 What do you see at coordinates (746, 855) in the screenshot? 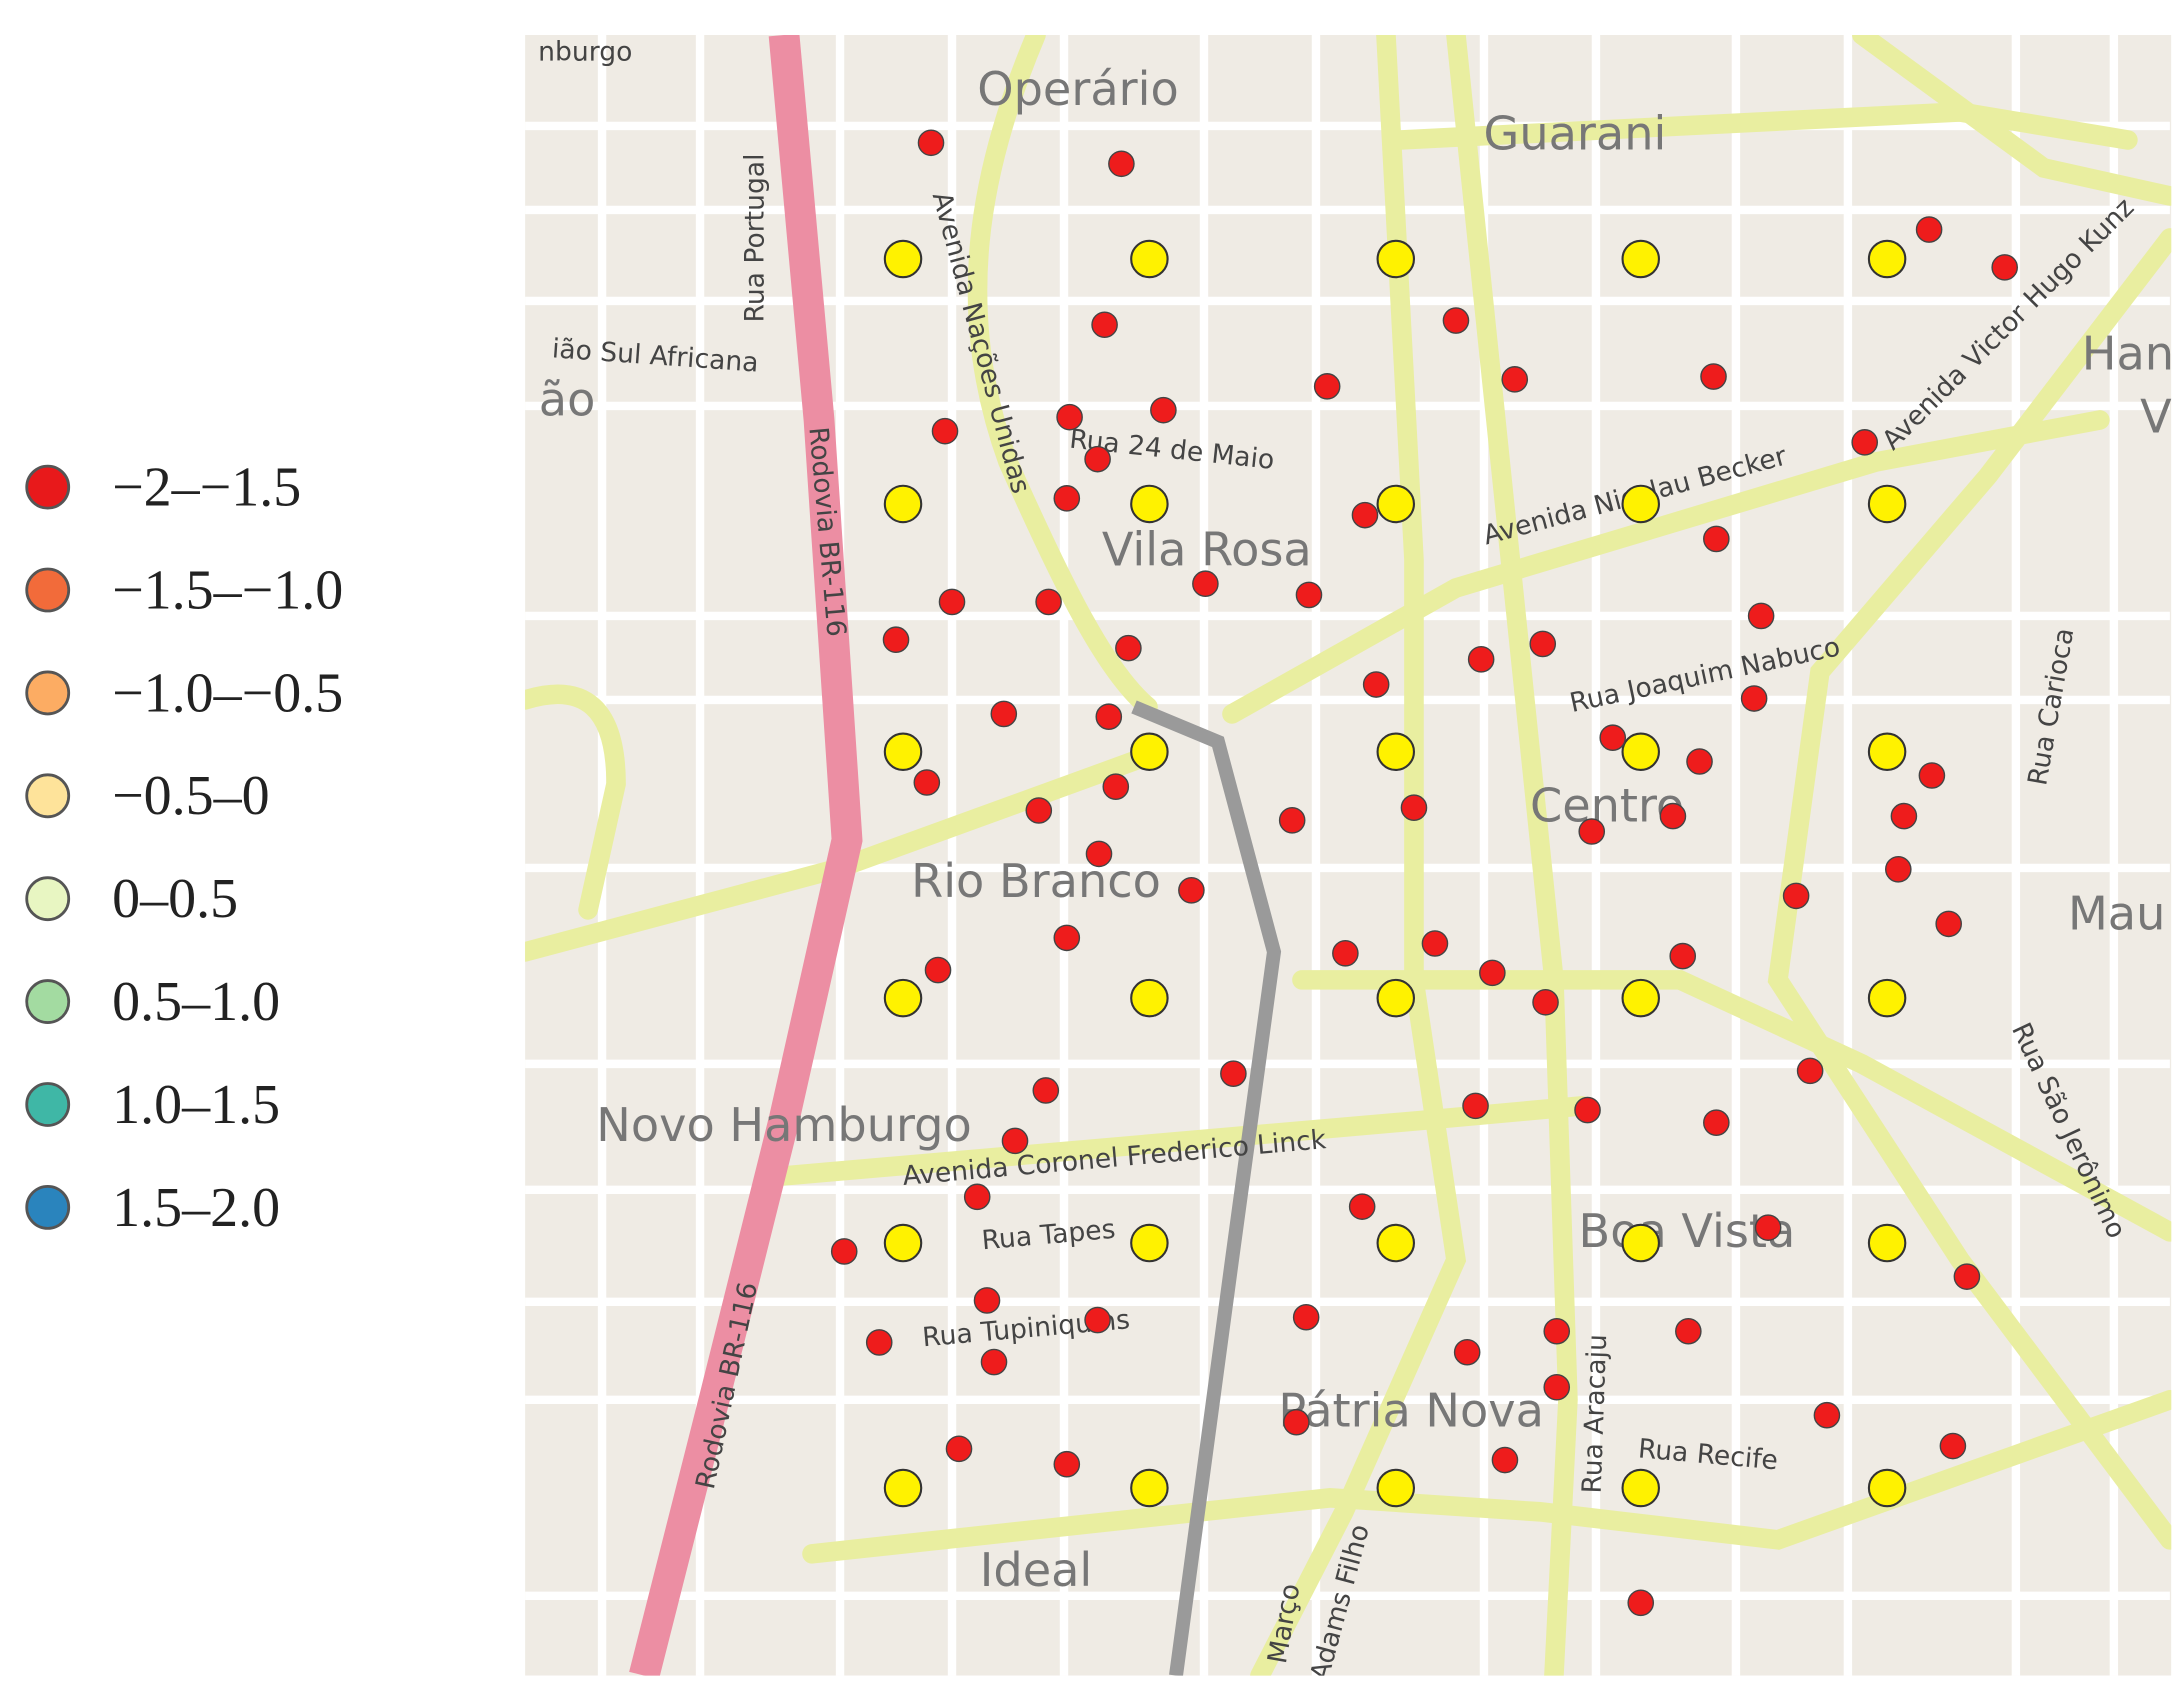
I see `highway` at bounding box center [746, 855].